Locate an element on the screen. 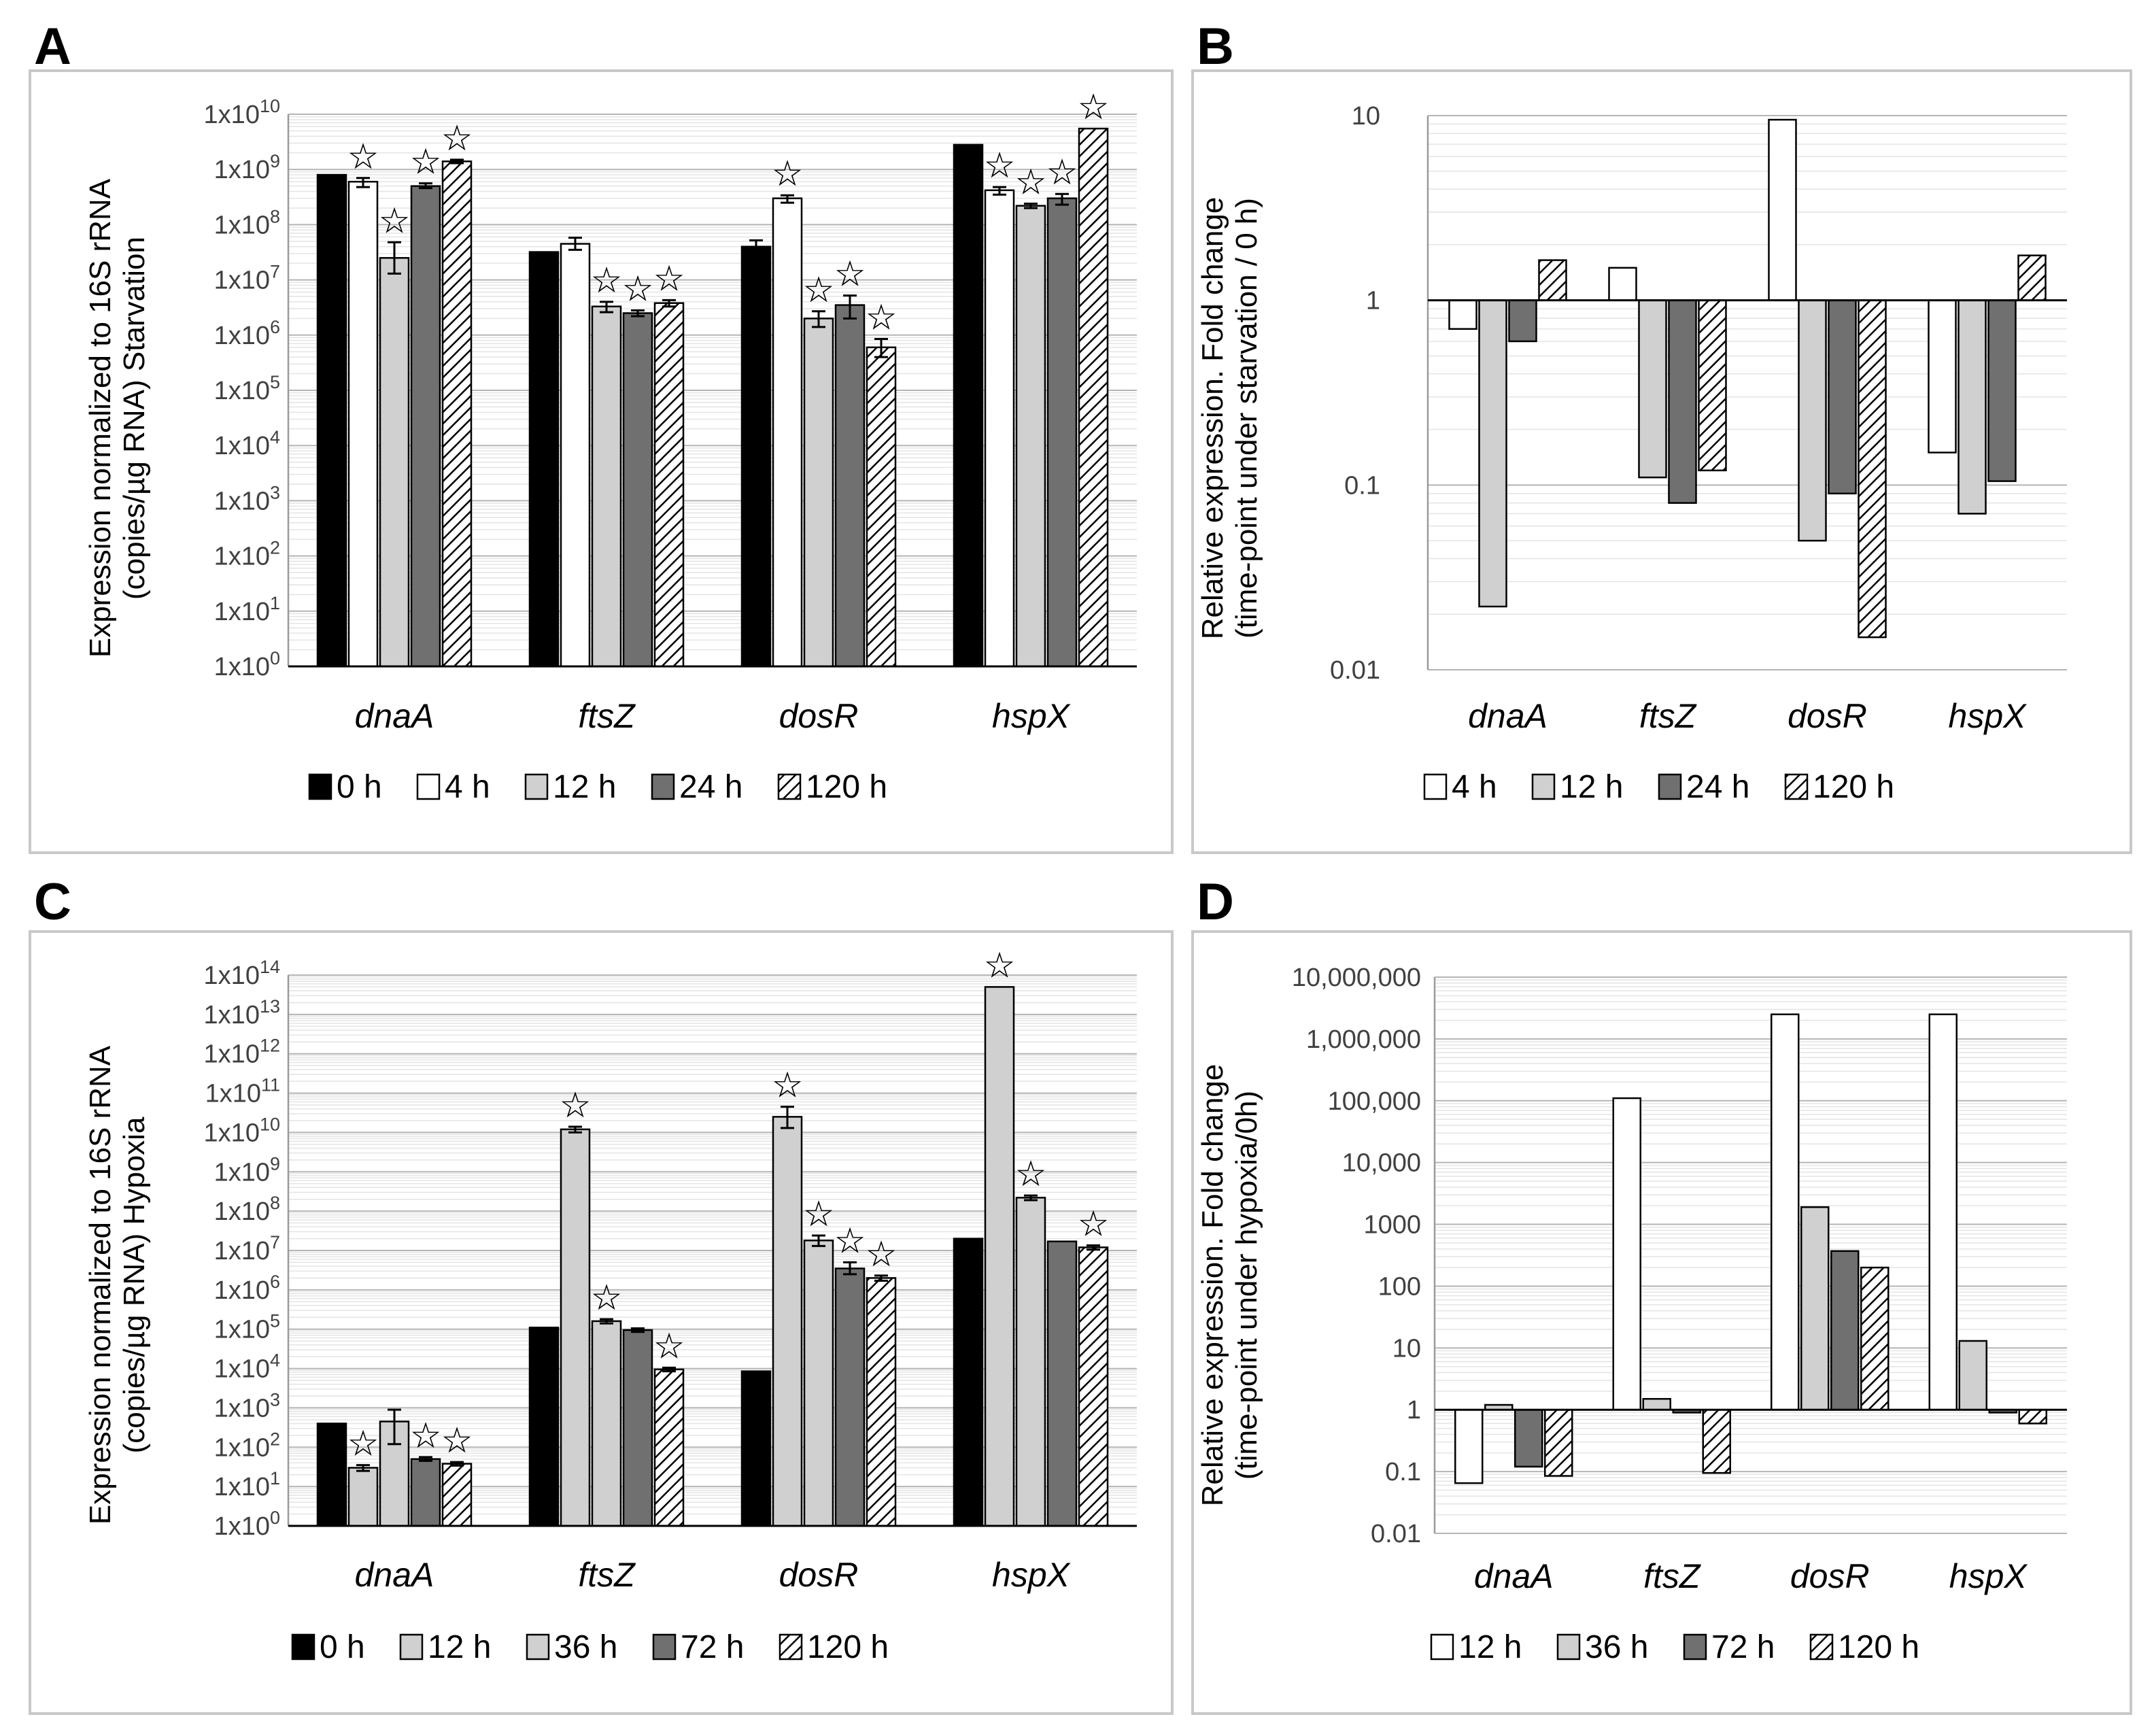  y-axis-label-line: Expression normalized to 16S rRNA is located at coordinates (100, 418).